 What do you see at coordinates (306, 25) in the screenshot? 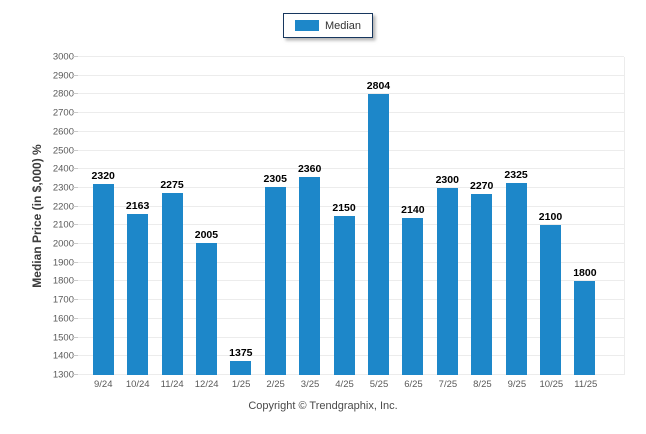
I see `legend-swatch-median` at bounding box center [306, 25].